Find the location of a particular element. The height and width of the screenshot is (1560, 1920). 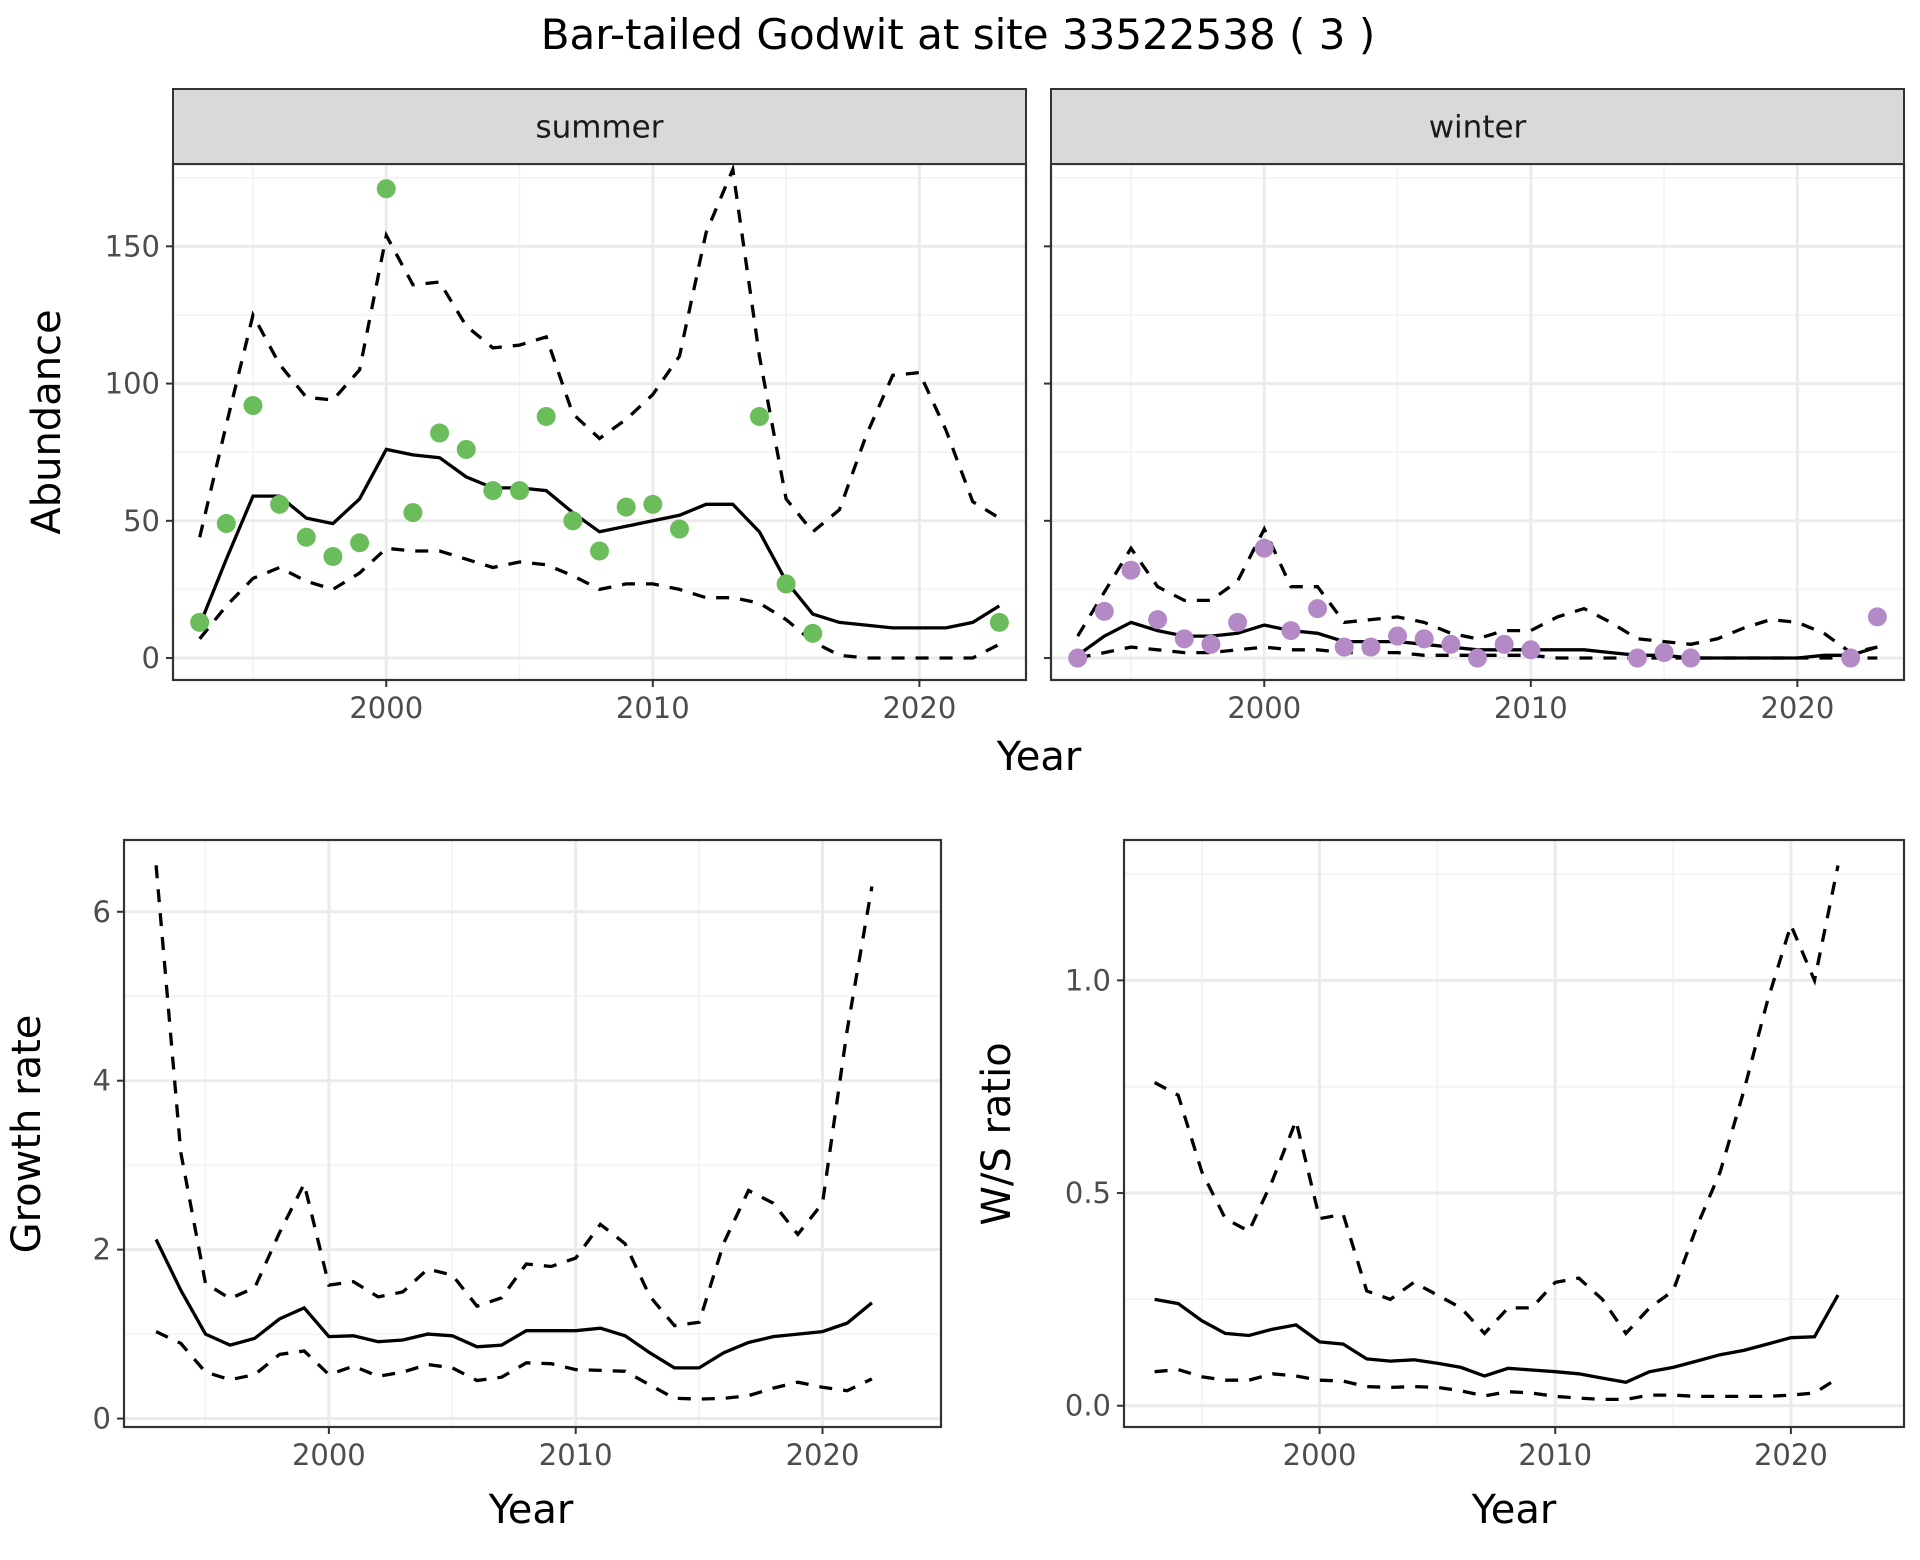

y-axis-title: W/S ratio is located at coordinates (997, 1133).